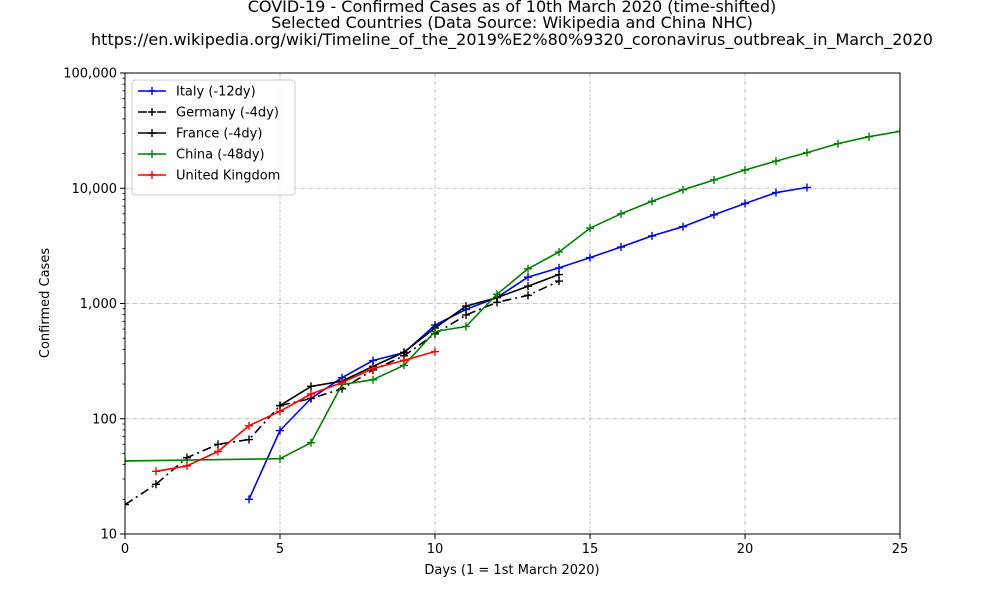 The width and height of the screenshot is (1000, 600). I want to click on y-tick-label: 10, so click(108, 535).